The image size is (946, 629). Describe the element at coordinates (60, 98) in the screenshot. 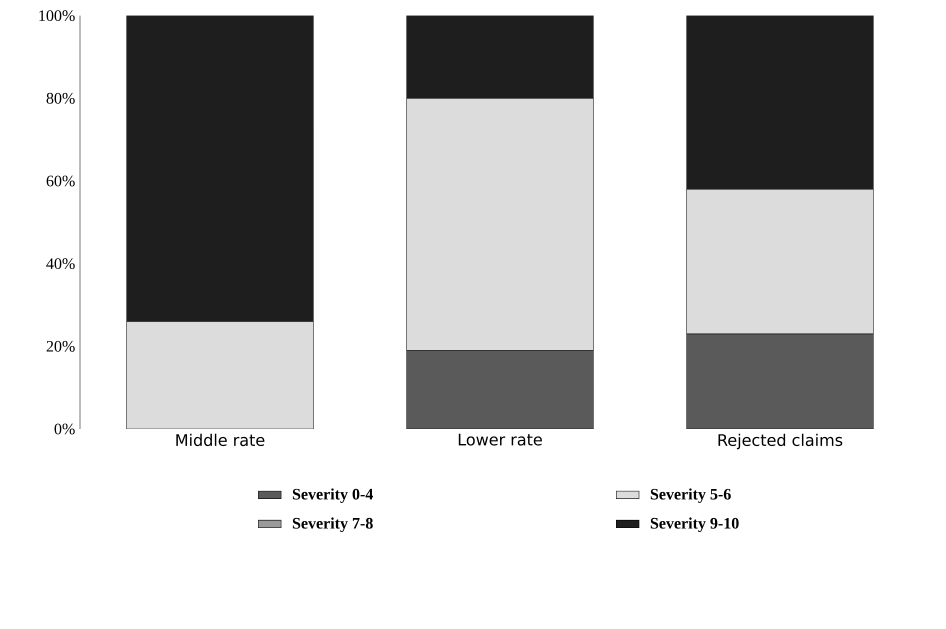

I see `y-tick-label: 80%` at that location.